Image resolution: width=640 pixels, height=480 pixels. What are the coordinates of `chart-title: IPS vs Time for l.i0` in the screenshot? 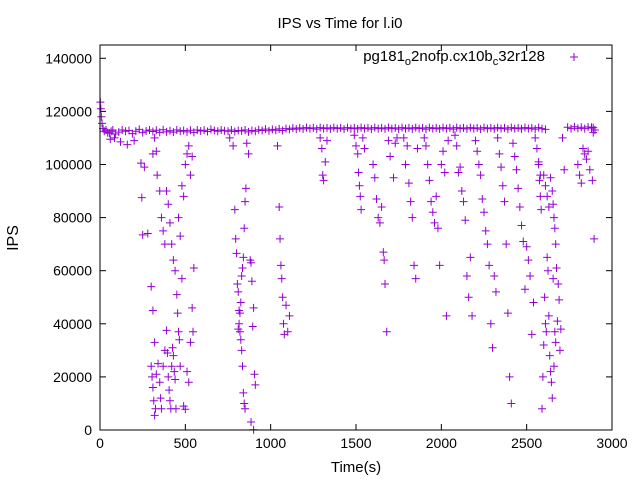 It's located at (339, 23).